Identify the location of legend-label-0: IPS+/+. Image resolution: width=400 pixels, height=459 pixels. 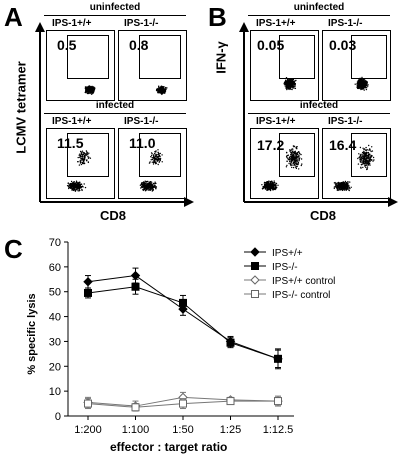
(287, 253).